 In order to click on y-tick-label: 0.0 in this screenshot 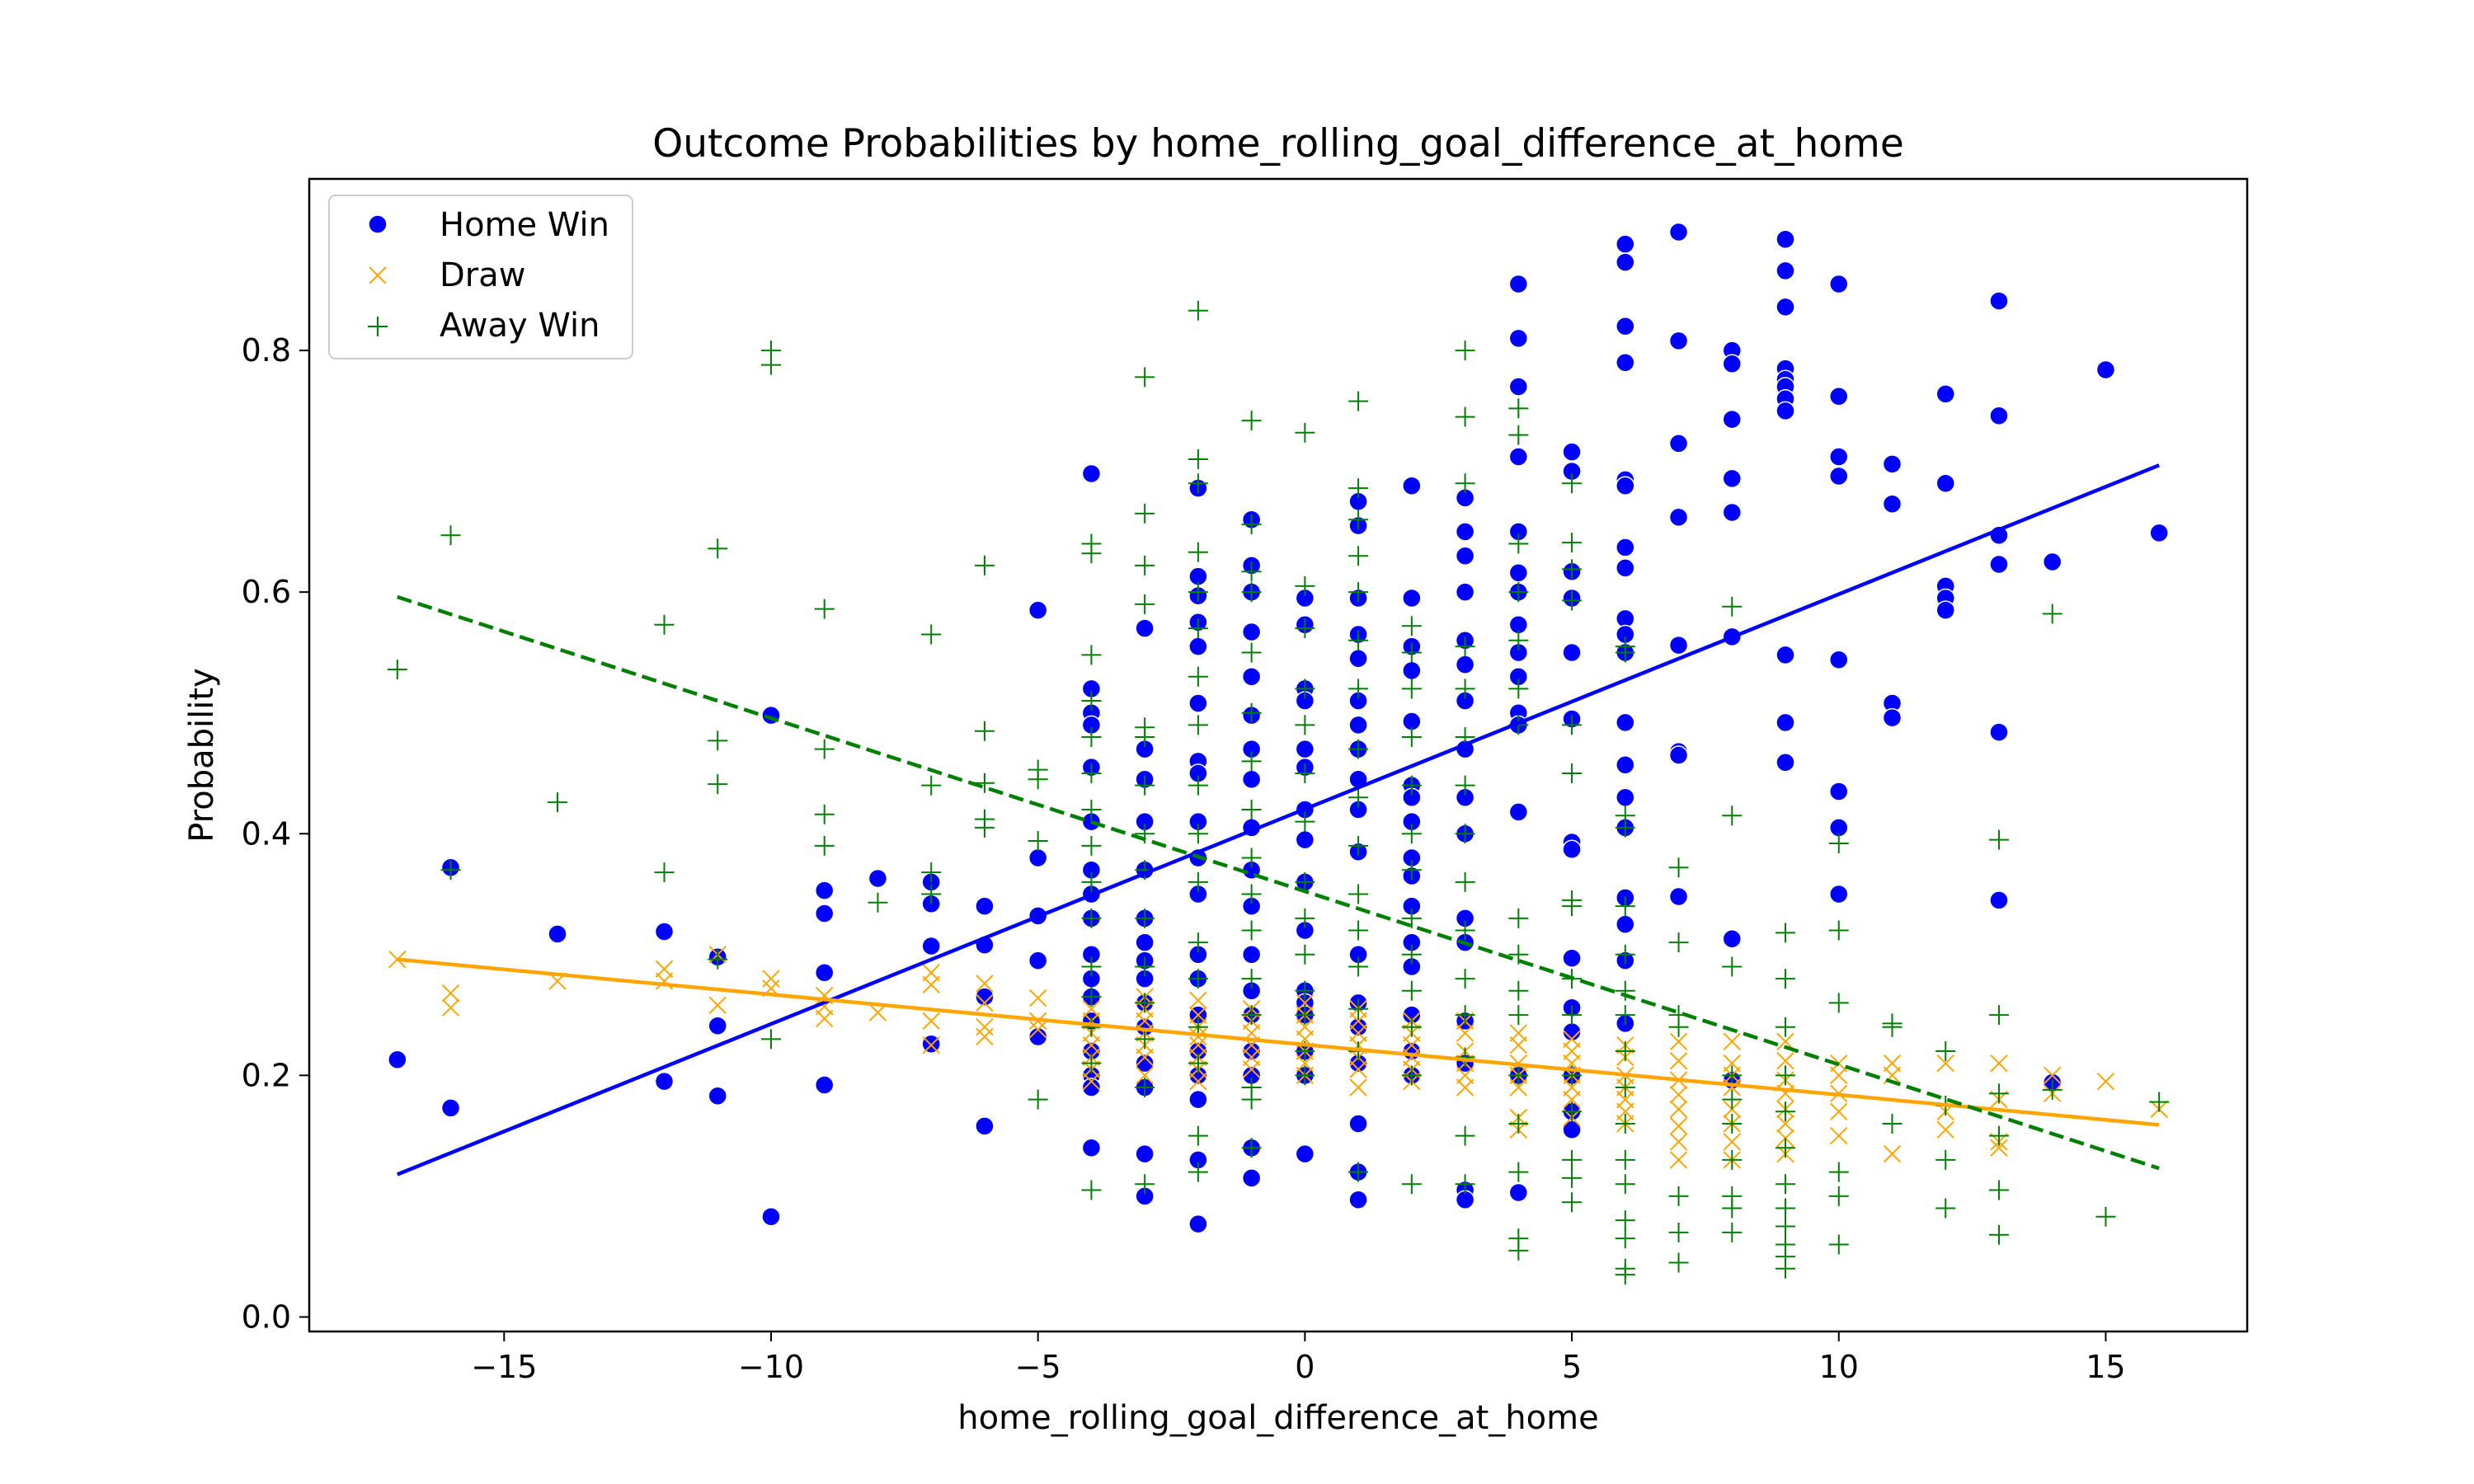, I will do `click(266, 1316)`.